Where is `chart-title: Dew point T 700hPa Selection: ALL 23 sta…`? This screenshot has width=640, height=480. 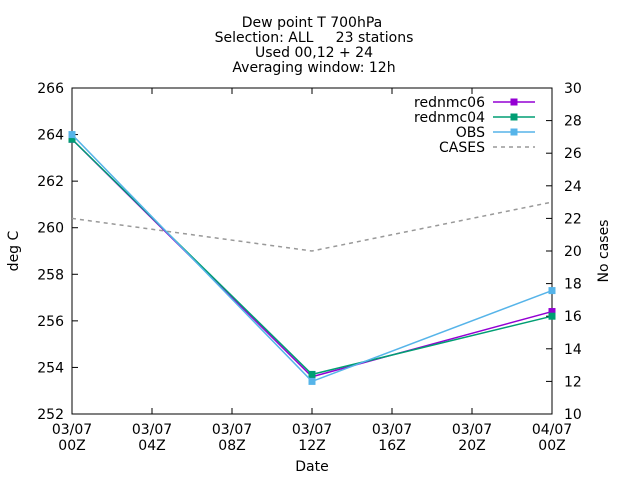
chart-title: Dew point T 700hPa Selection: ALL 23 sta… is located at coordinates (314, 45).